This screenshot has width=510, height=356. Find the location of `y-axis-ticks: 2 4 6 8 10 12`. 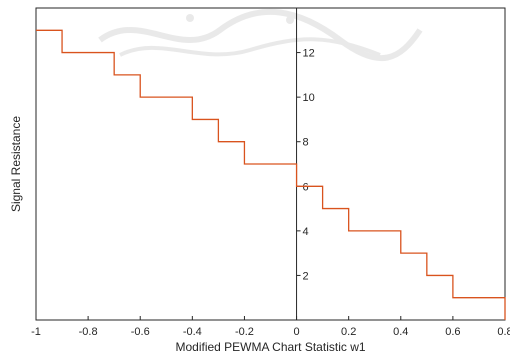

y-axis-ticks: 2 4 6 8 10 12 is located at coordinates (305, 165).